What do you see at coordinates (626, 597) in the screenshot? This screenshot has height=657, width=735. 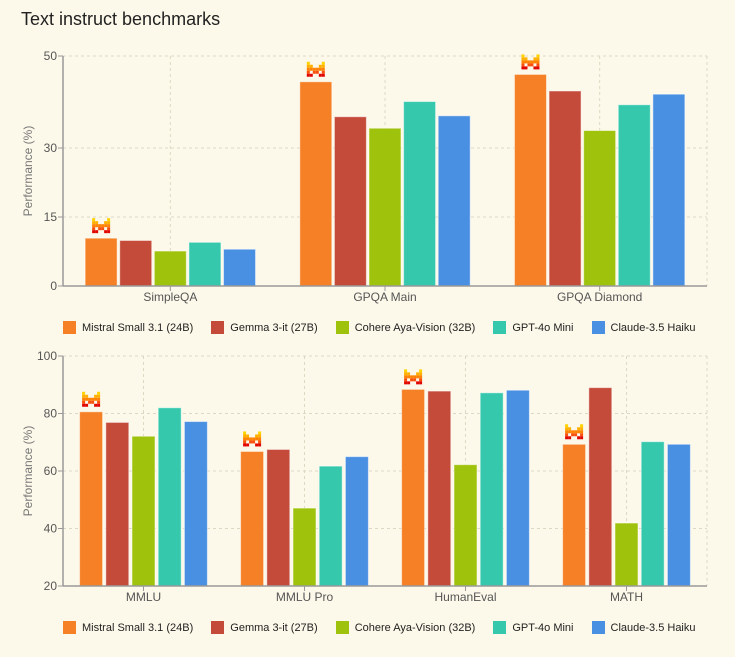 I see `x-tick-label: MATH` at bounding box center [626, 597].